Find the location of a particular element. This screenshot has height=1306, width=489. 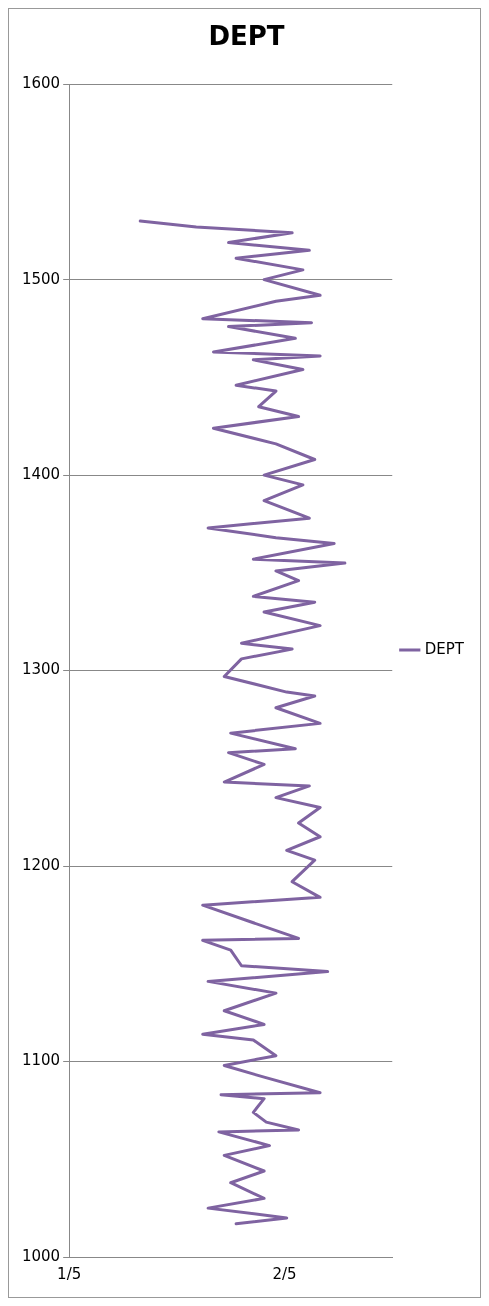

x-tick-label: 1/5 is located at coordinates (69, 1273).